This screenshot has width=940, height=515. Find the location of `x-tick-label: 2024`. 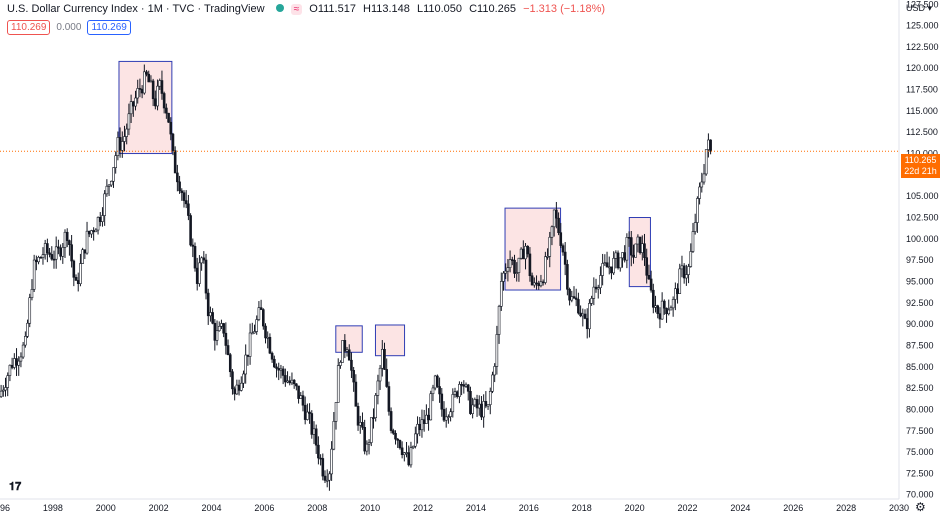

x-tick-label: 2024 is located at coordinates (740, 508).